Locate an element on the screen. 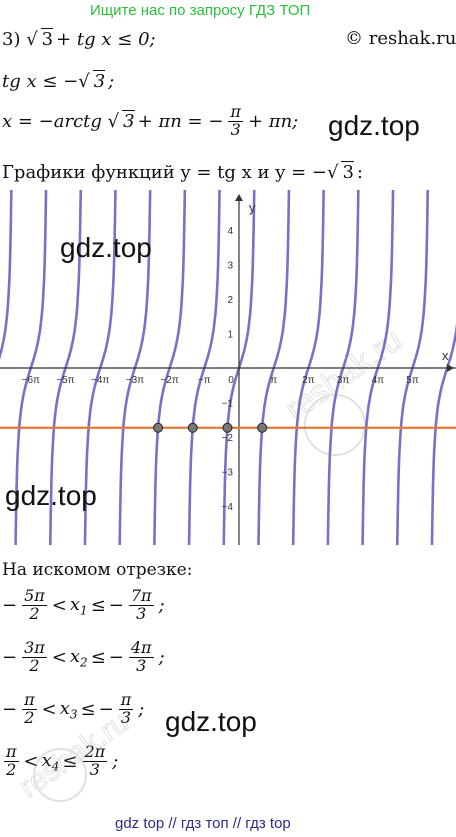 This screenshot has width=456, height=837. x-tick-label: −6π is located at coordinates (31, 380).